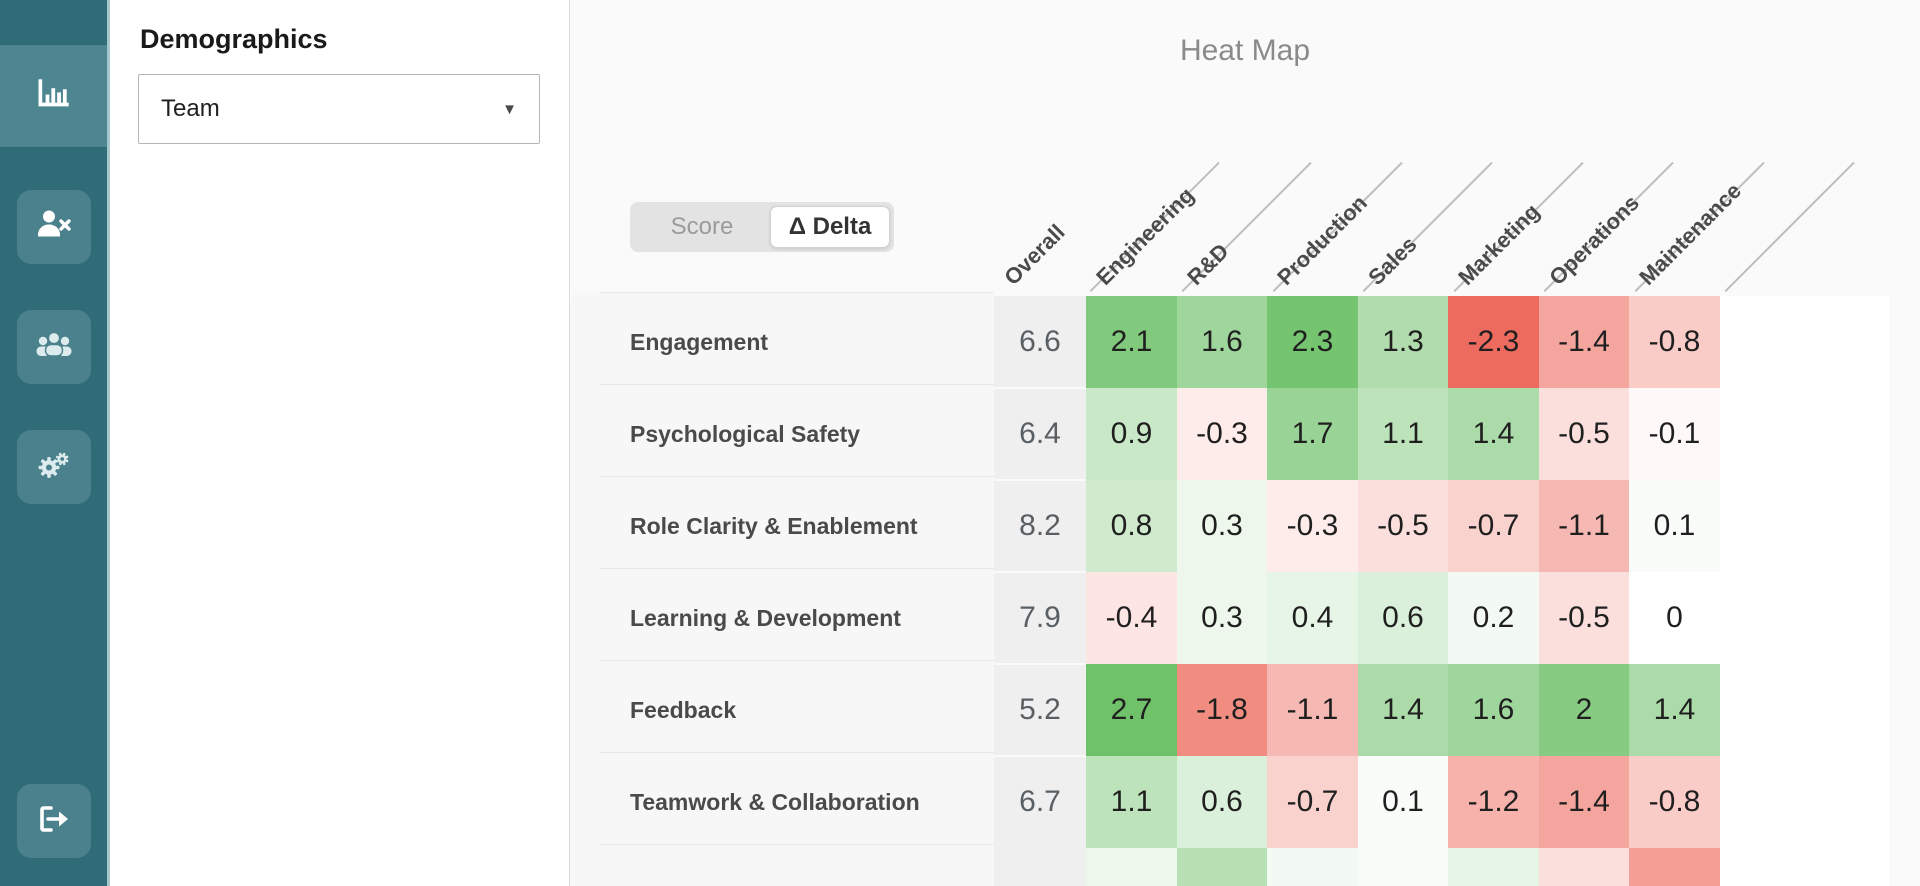 This screenshot has width=1920, height=886. Describe the element at coordinates (1674, 618) in the screenshot. I see `delta-cell: 0` at that location.